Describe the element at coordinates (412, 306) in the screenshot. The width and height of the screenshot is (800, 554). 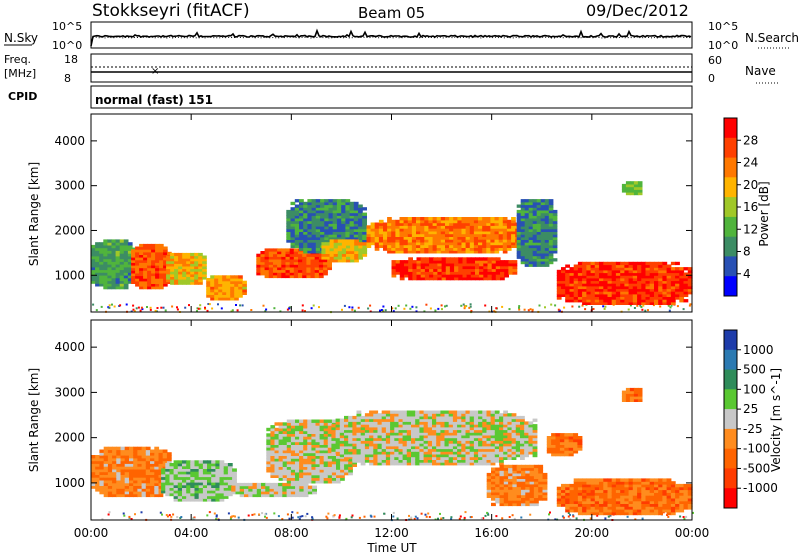
I see `power-clutter-cell` at that location.